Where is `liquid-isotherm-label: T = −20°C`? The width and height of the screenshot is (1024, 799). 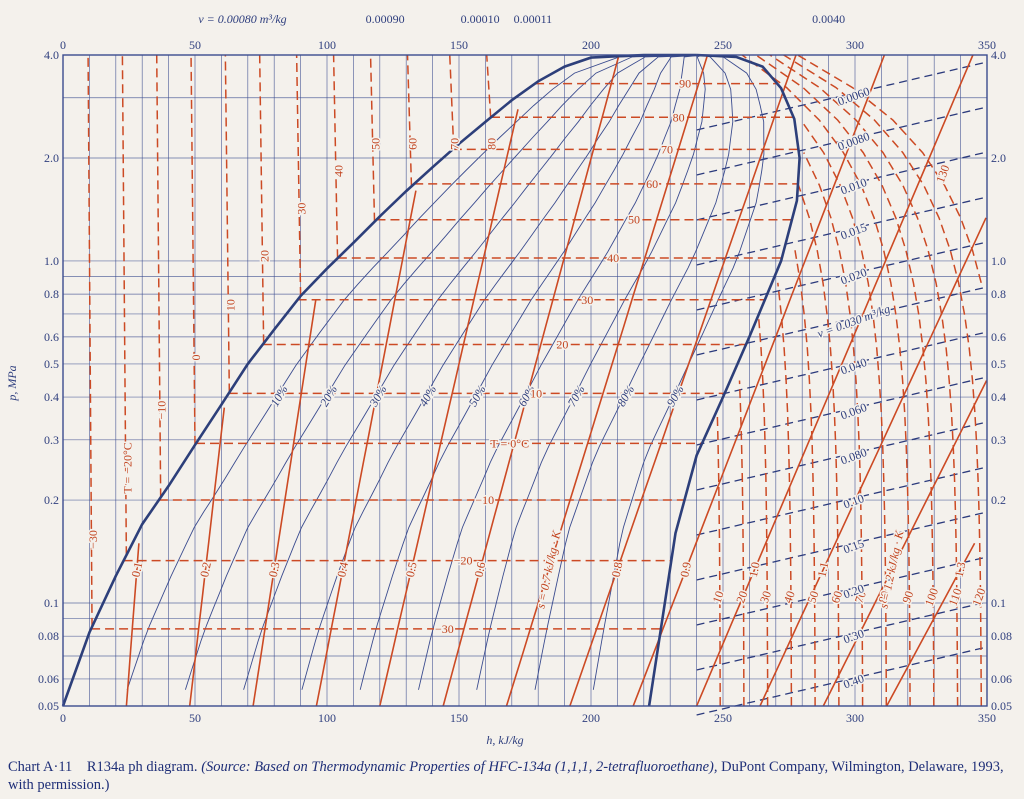
liquid-isotherm-label: T = −20°C is located at coordinates (127, 467).